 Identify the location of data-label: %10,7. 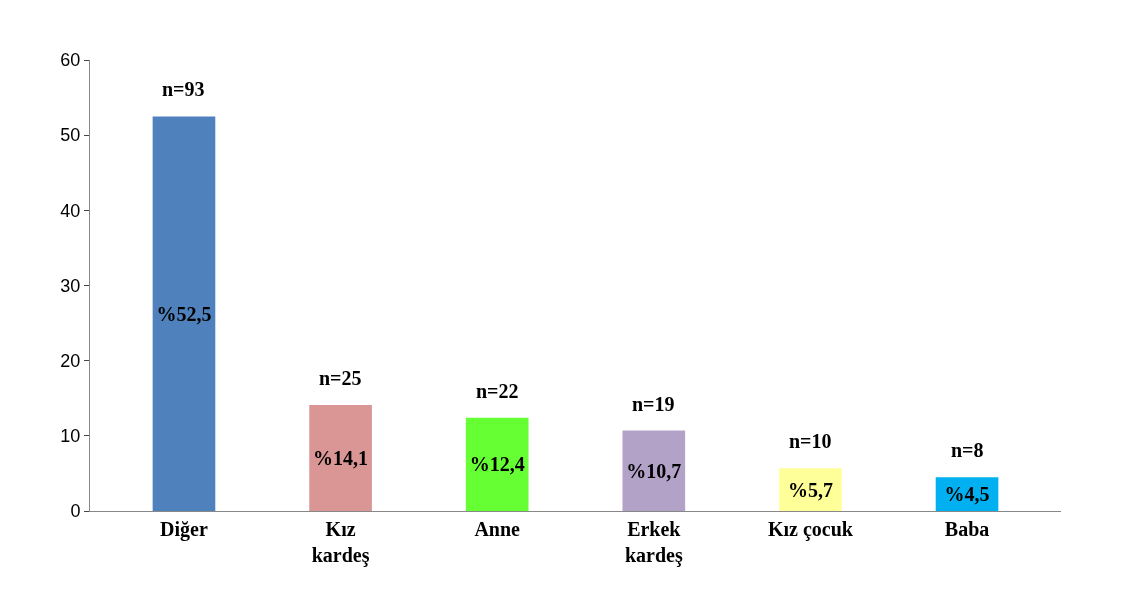
(654, 470).